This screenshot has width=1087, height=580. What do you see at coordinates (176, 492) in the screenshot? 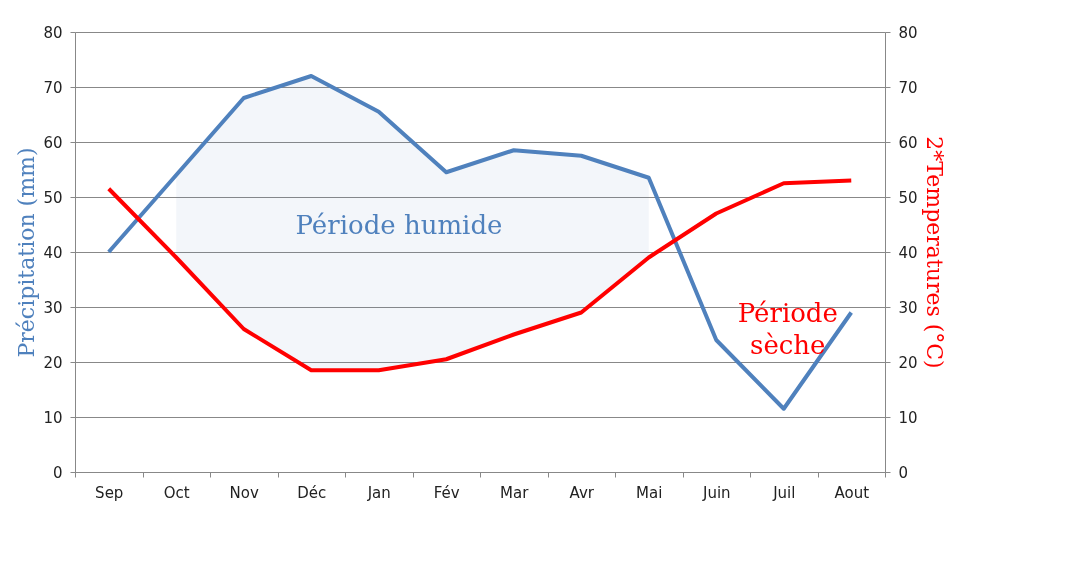
I see `x-tick-label: Oct` at bounding box center [176, 492].